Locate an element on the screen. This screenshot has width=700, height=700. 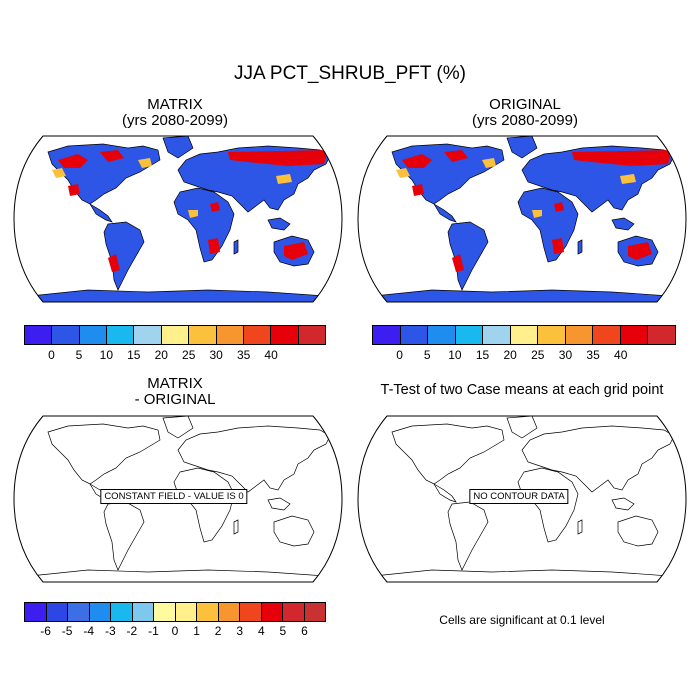
colorbar-original is located at coordinates (524, 335).